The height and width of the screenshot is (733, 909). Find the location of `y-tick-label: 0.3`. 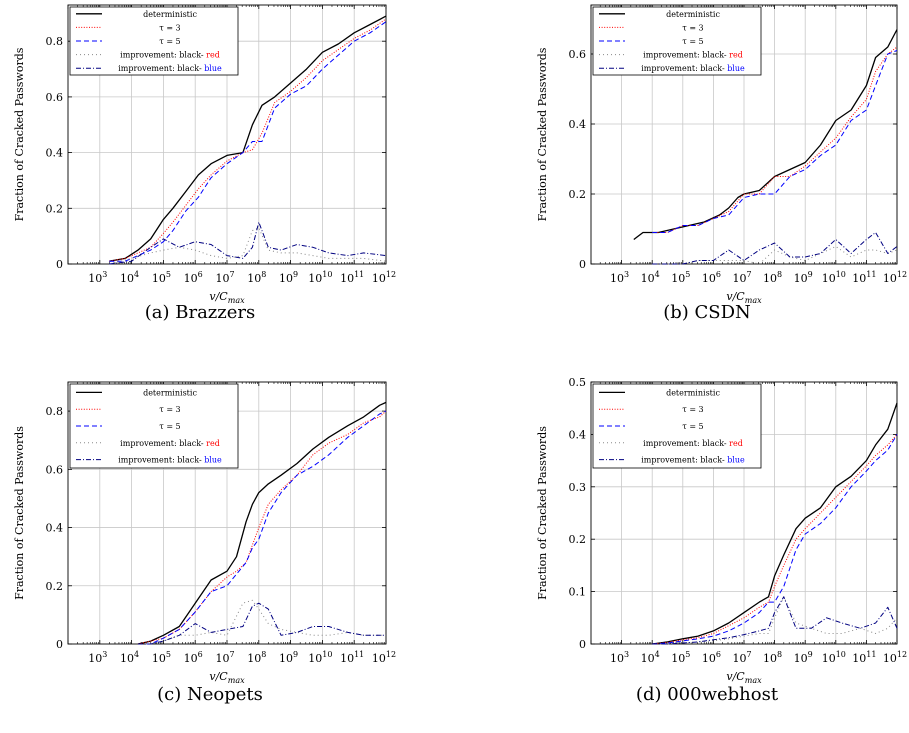

y-tick-label: 0.3 is located at coordinates (578, 487).